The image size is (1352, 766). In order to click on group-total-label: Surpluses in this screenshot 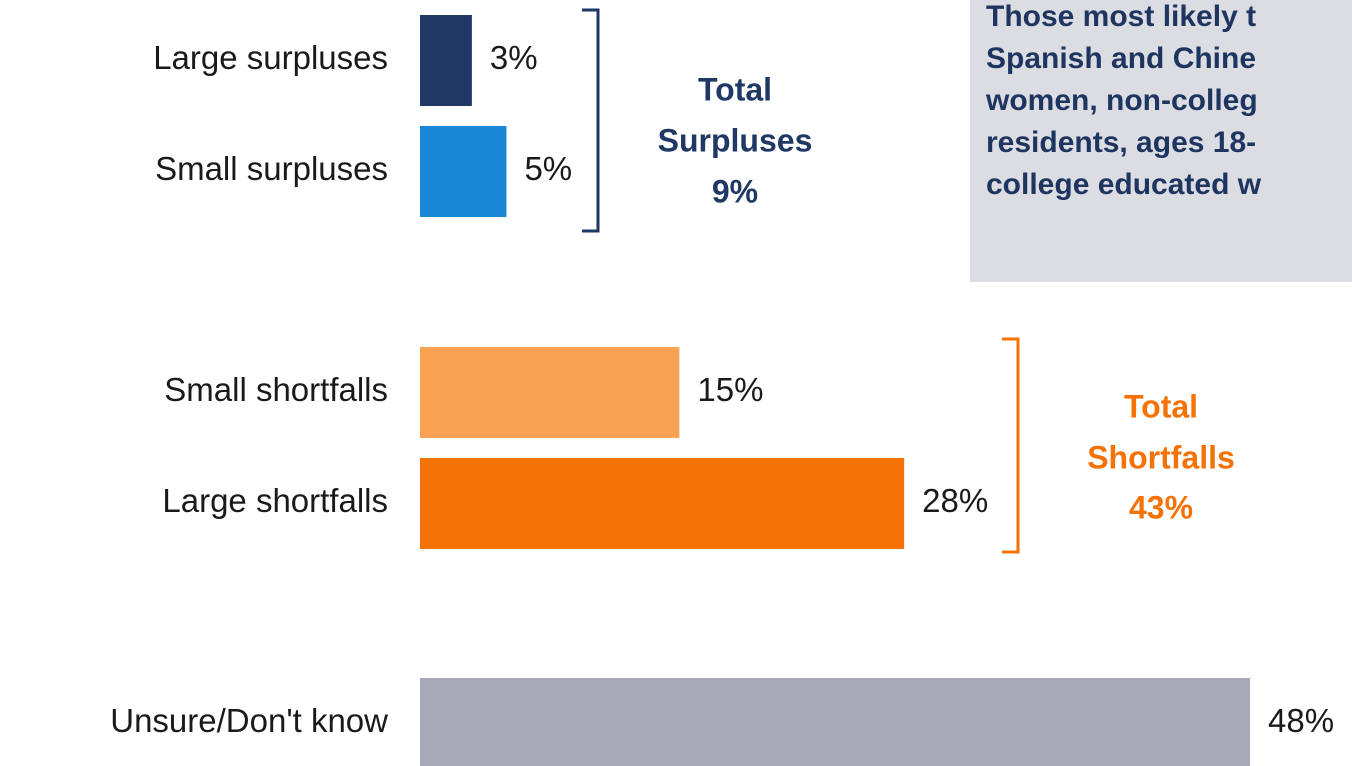, I will do `click(735, 140)`.